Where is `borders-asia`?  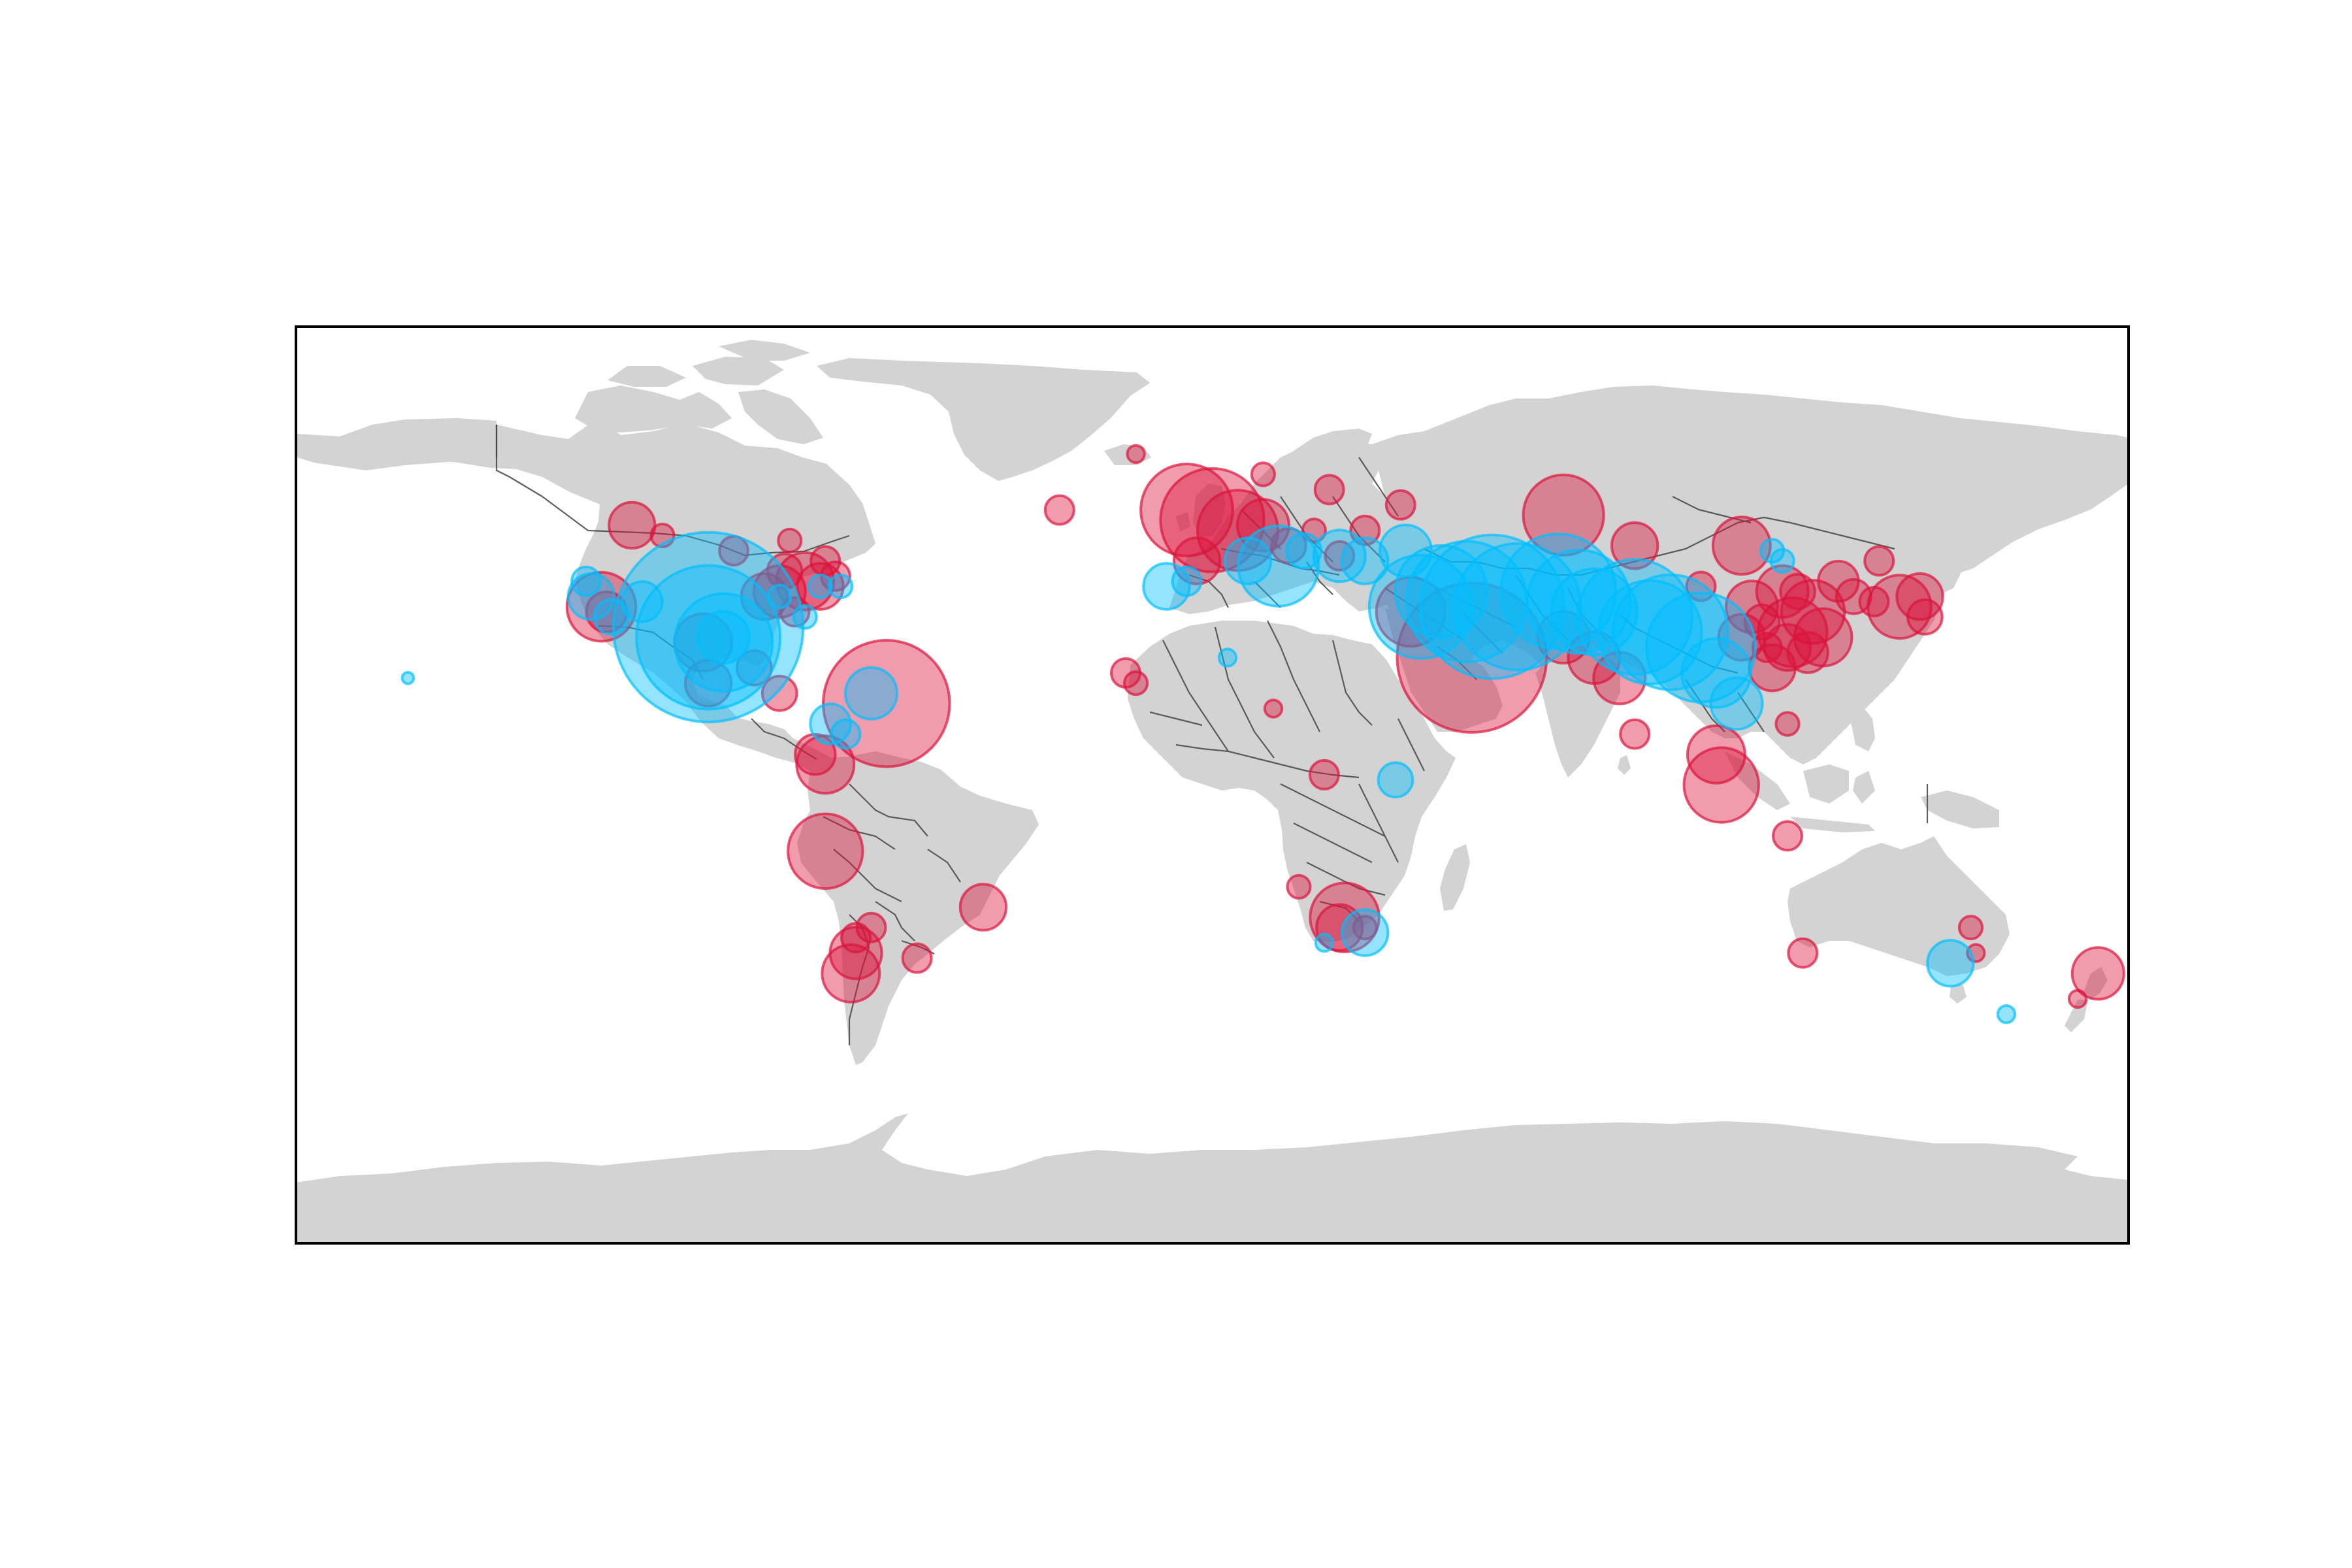 borders-asia is located at coordinates (1659, 614).